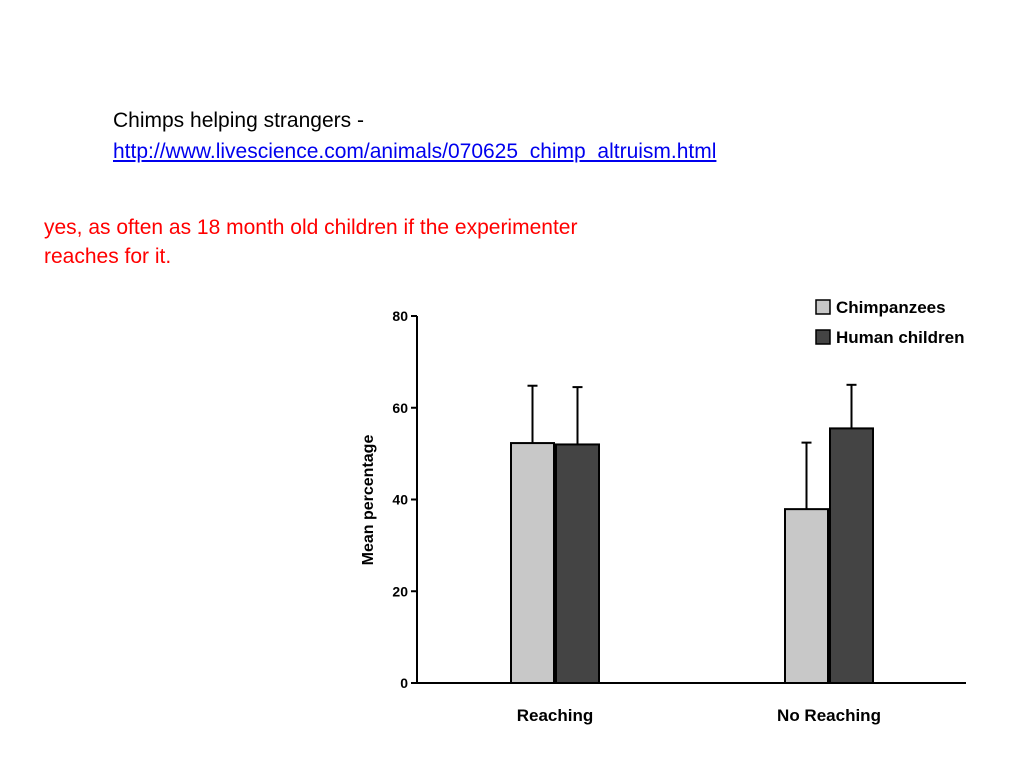 The height and width of the screenshot is (768, 1024). I want to click on bar-chimpanzees-reaching, so click(532, 563).